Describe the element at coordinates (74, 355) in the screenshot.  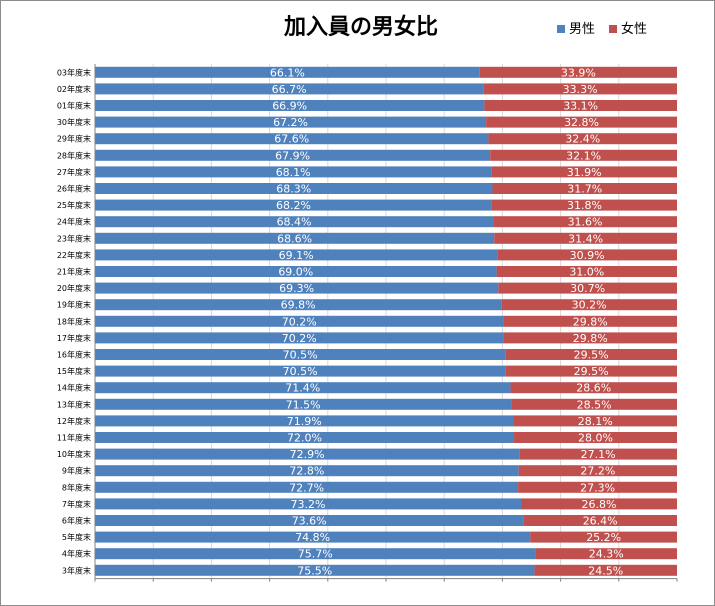
I see `category-label: 16年度末` at that location.